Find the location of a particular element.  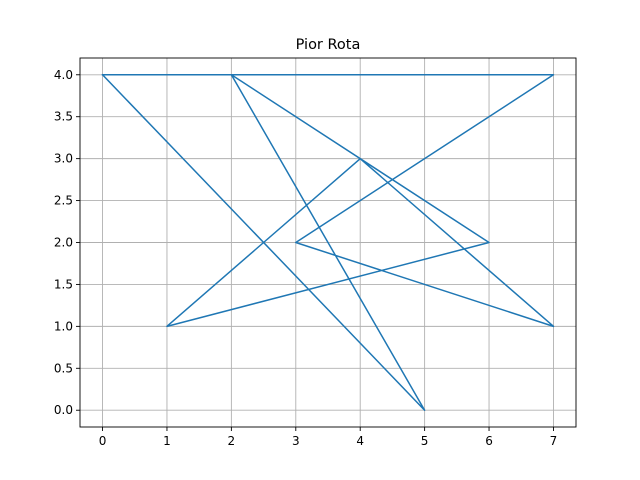

y-tick-label: 3.0 is located at coordinates (63, 159).